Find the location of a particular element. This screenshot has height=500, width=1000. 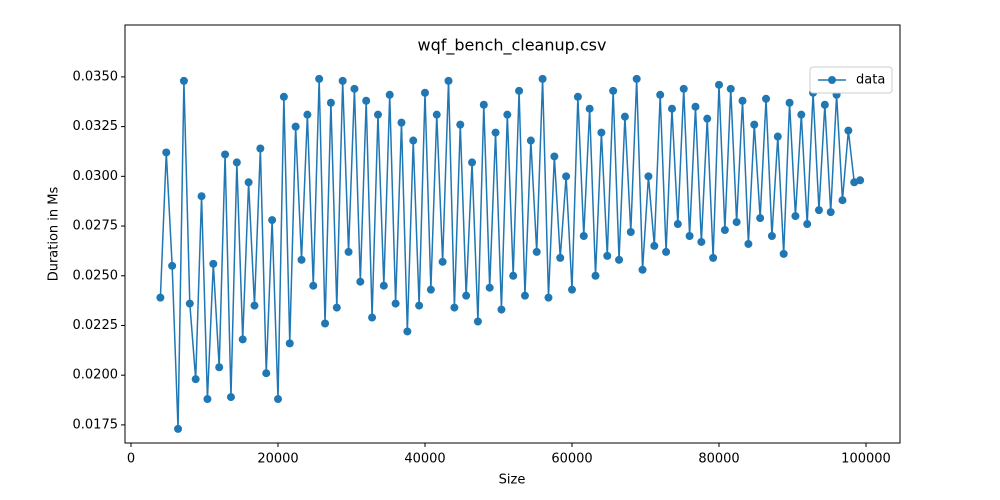

x-tick-label: 20000 is located at coordinates (277, 459).